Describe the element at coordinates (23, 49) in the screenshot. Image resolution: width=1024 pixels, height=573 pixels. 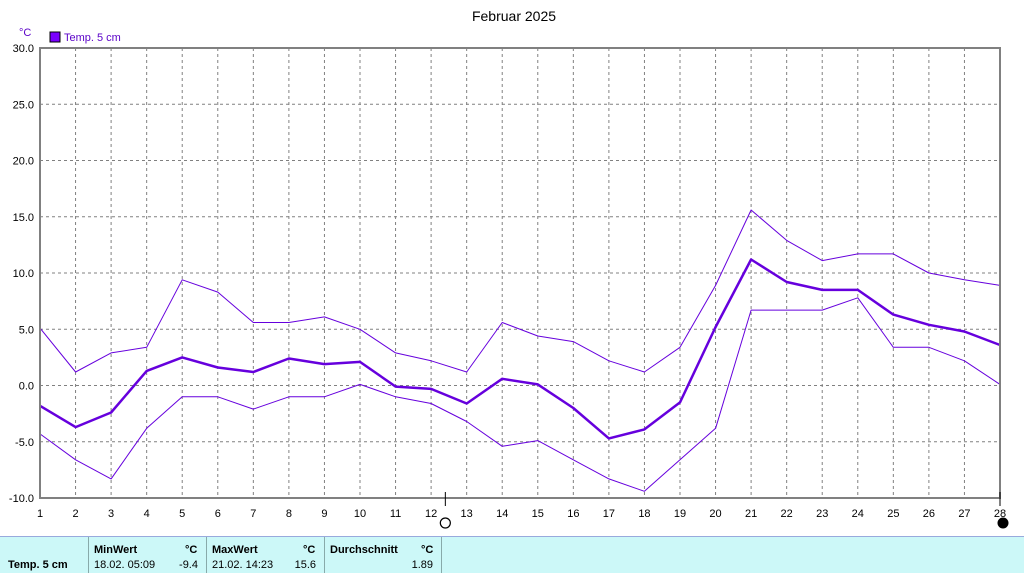
I see `y-tick-label: 30.0` at that location.